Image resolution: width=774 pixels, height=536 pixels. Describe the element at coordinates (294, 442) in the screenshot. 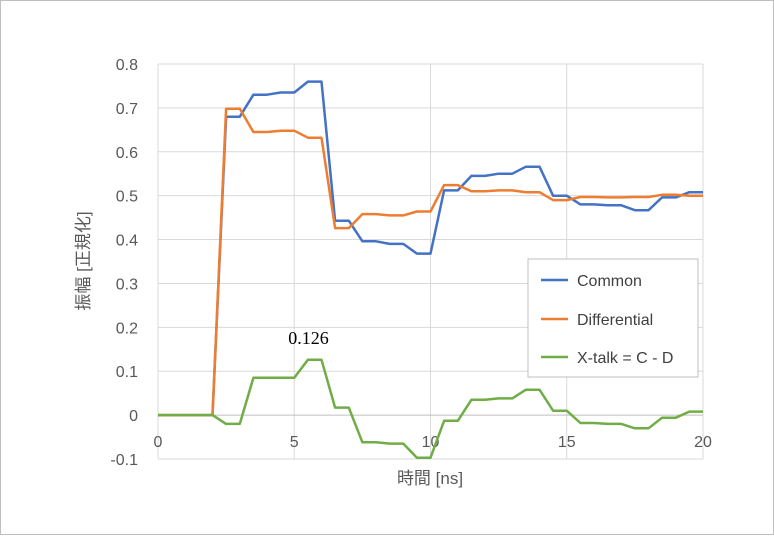

I see `x-tick-label: 5` at that location.